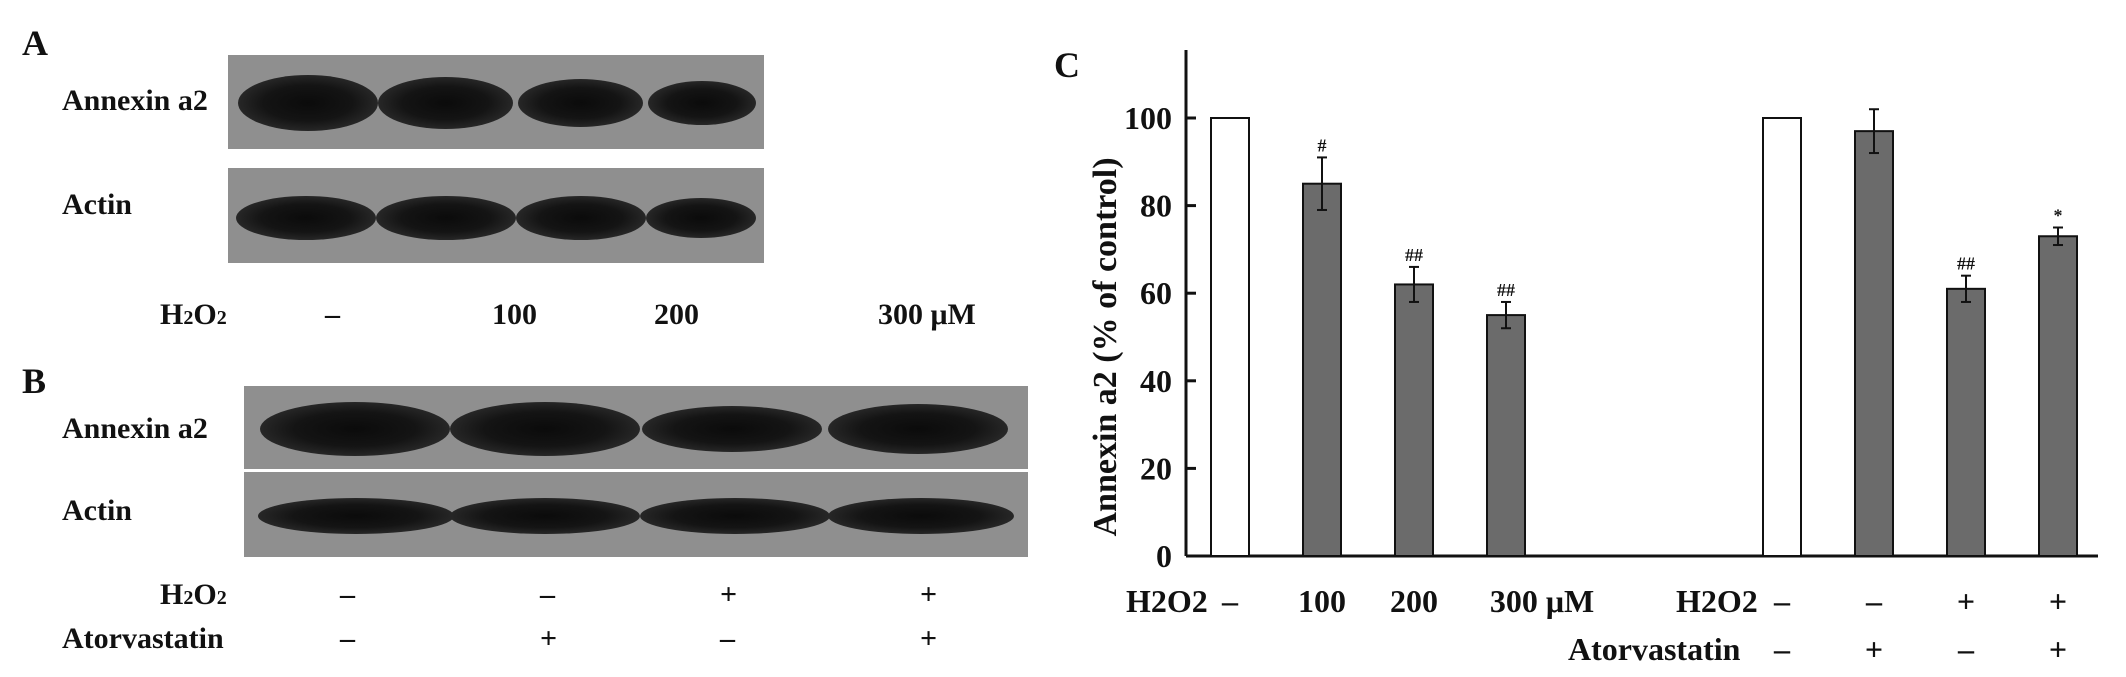 Image resolution: width=2126 pixels, height=677 pixels. Describe the element at coordinates (347, 594) in the screenshot. I see `panel-b-h2o2-lane-1: –` at that location.